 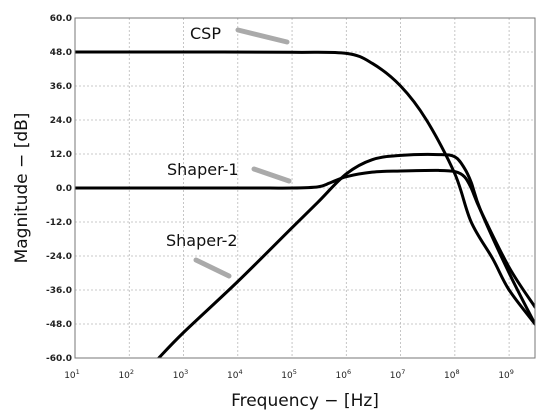 I want to click on x-tick-label: 10⁵, so click(x=289, y=374).